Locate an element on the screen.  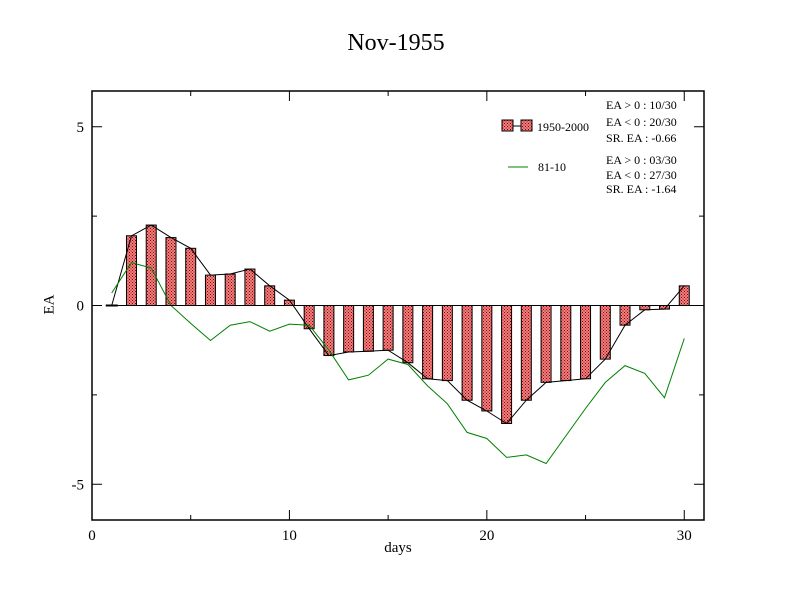
y-tick-label: 5 is located at coordinates (81, 128).